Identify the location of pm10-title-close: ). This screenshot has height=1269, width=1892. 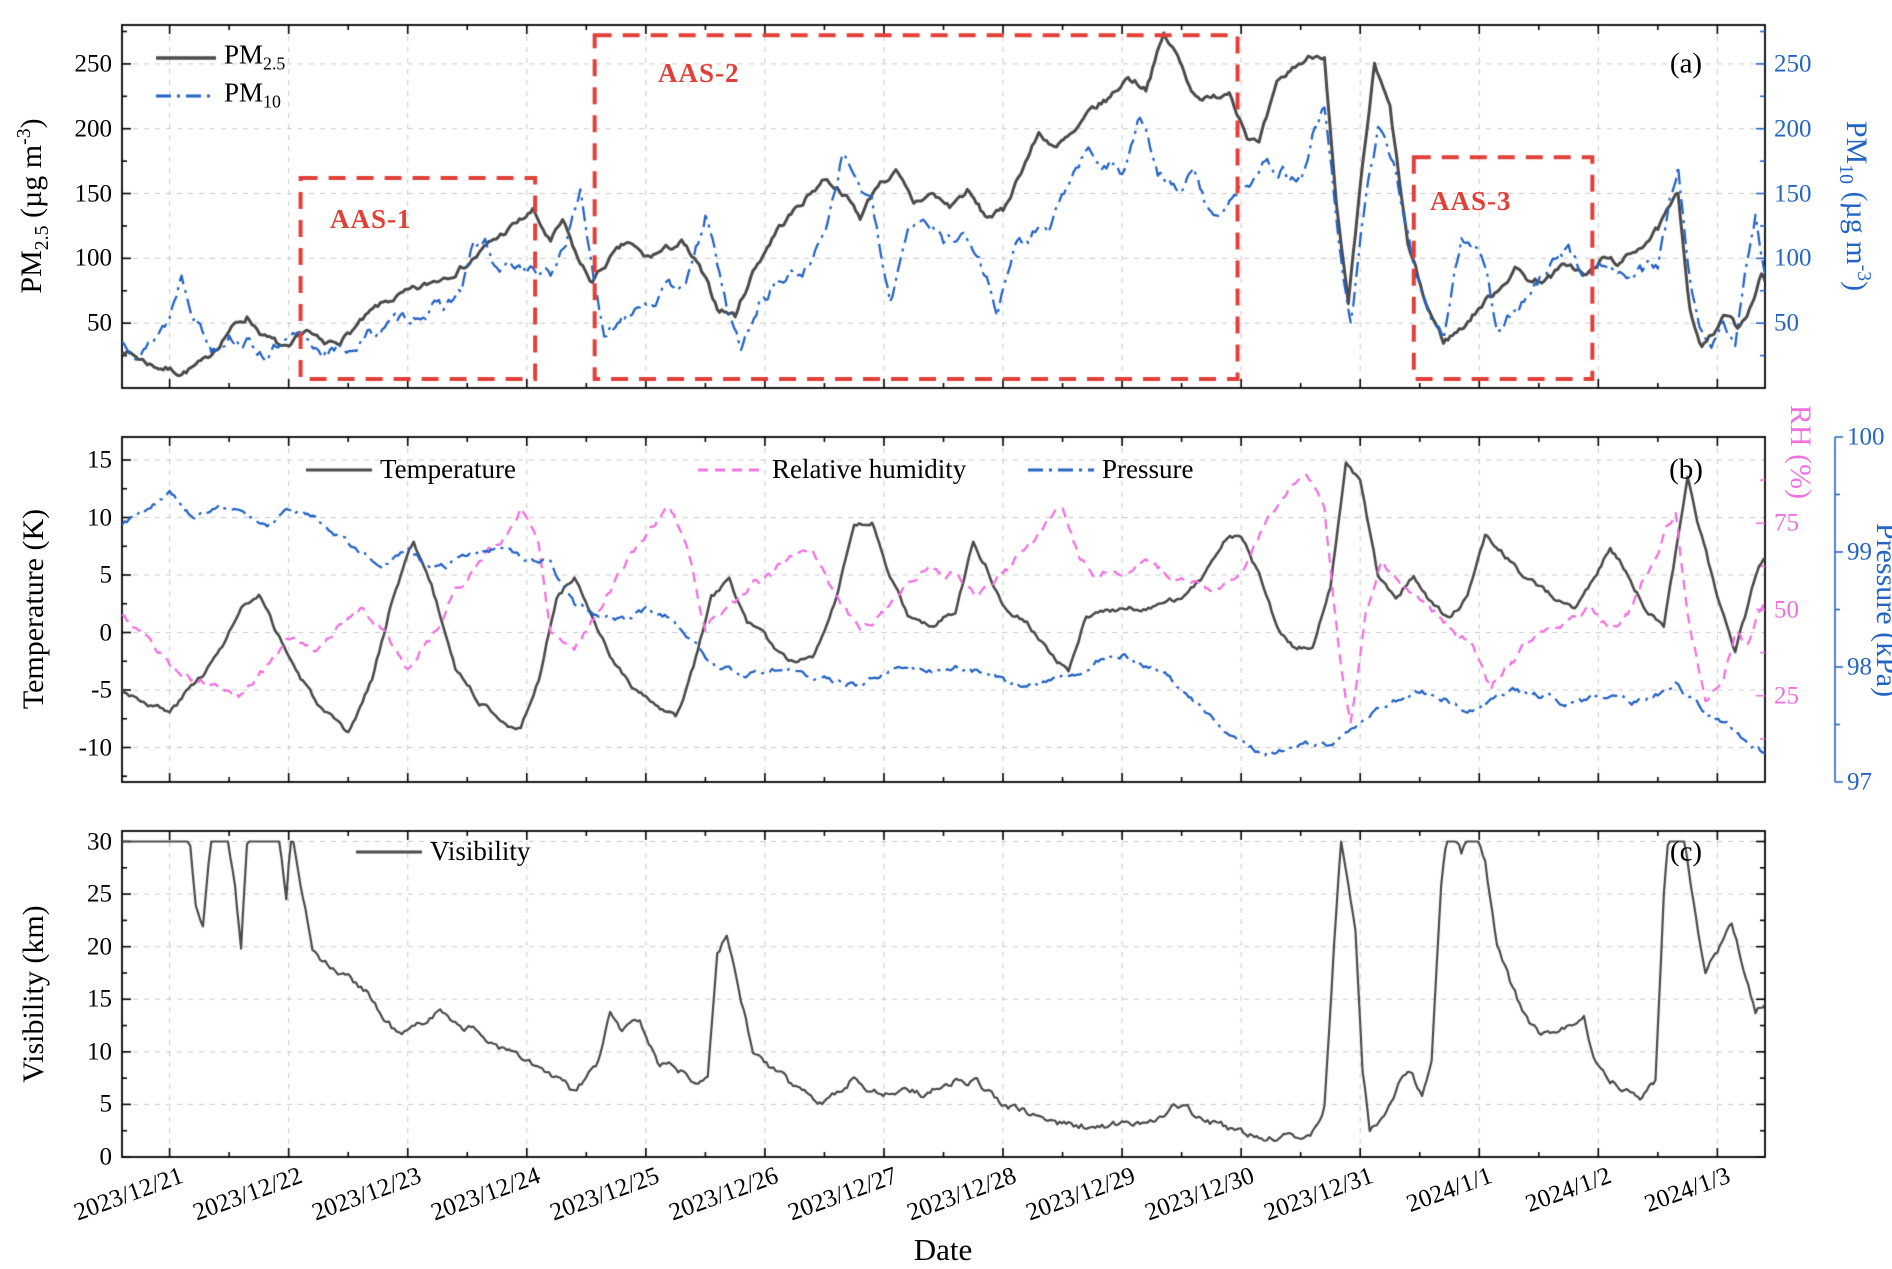
(1856, 286).